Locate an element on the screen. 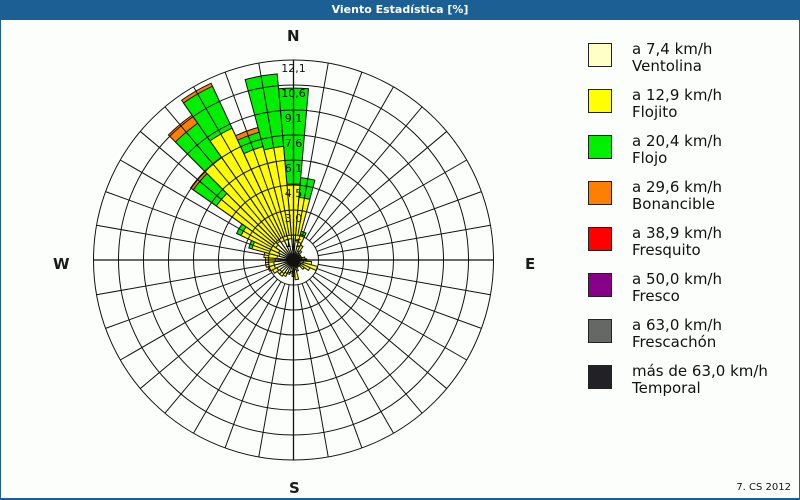  legend-name: Ventolina is located at coordinates (667, 66).